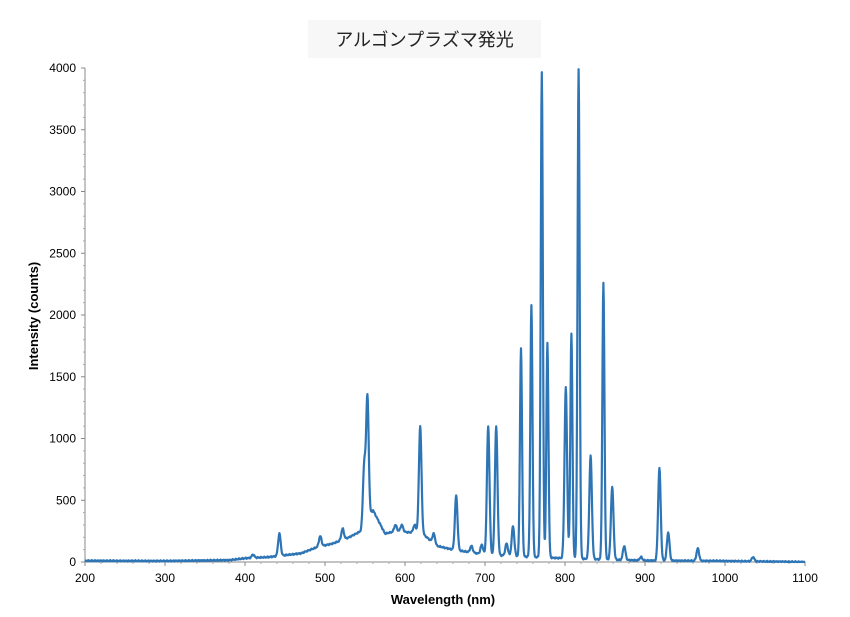 The width and height of the screenshot is (850, 617). What do you see at coordinates (62, 130) in the screenshot?
I see `y-tick-label: 3500` at bounding box center [62, 130].